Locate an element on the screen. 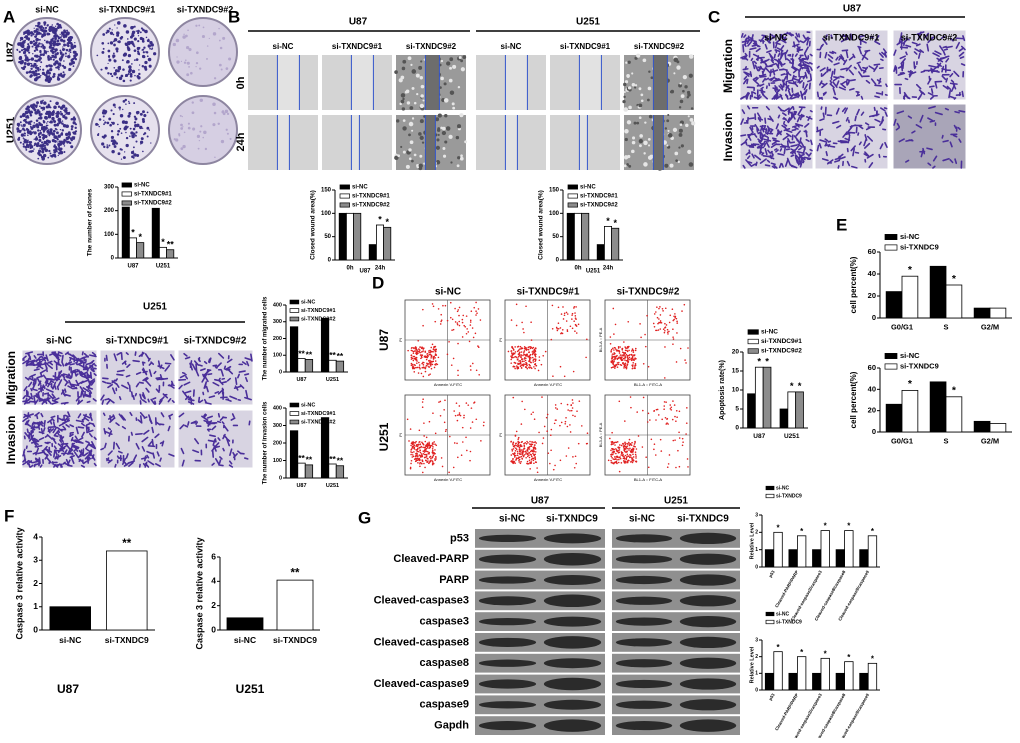  x-tick-label: U251 is located at coordinates (163, 267).